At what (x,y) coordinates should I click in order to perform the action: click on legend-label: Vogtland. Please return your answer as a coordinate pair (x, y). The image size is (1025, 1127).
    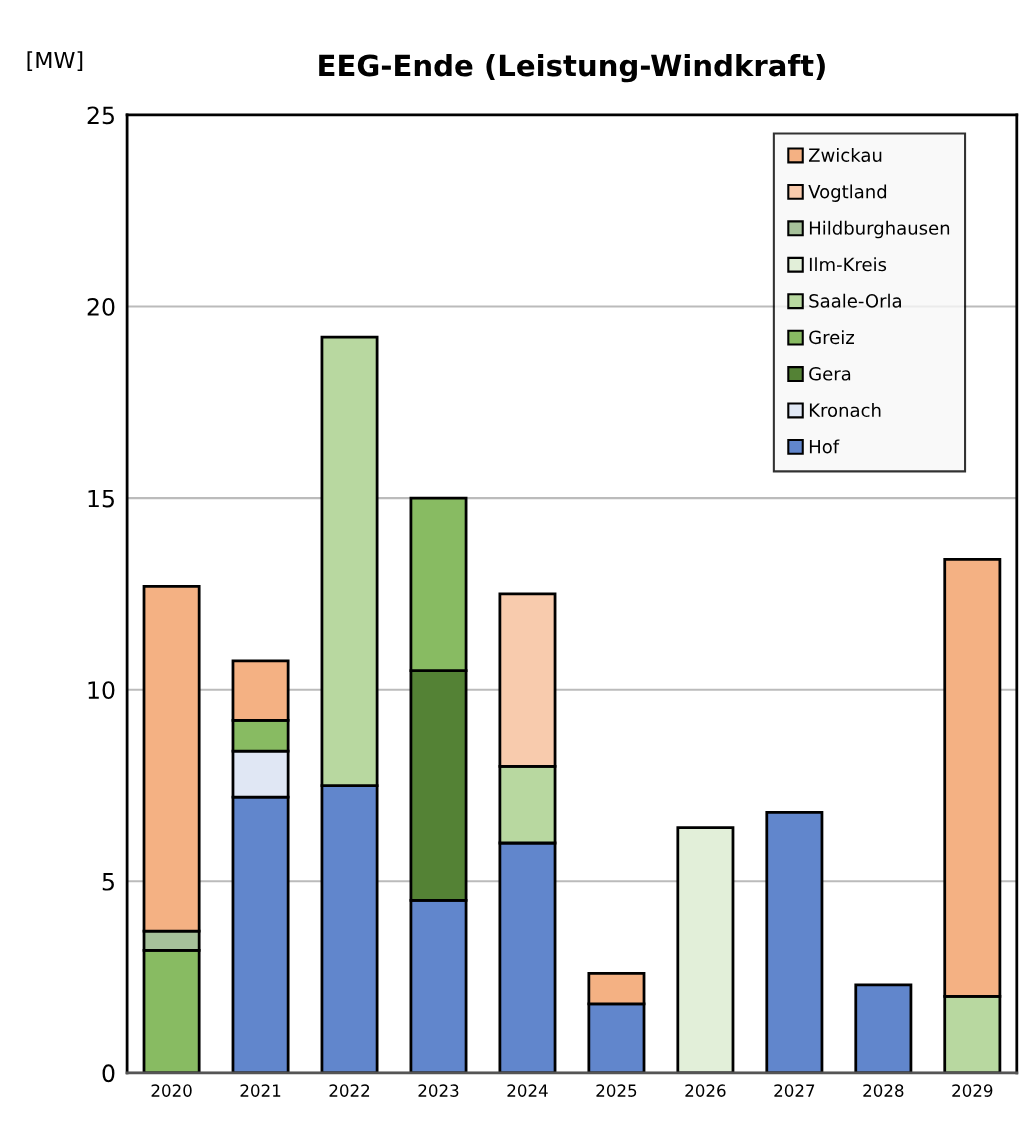
    Looking at the image, I should click on (847, 193).